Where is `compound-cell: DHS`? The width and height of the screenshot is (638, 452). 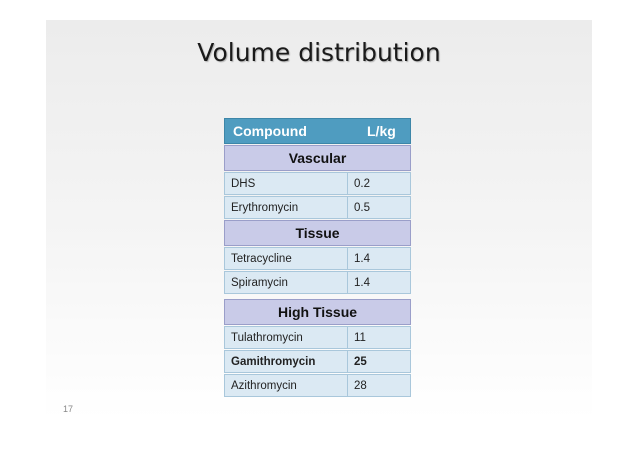
compound-cell: DHS is located at coordinates (286, 183).